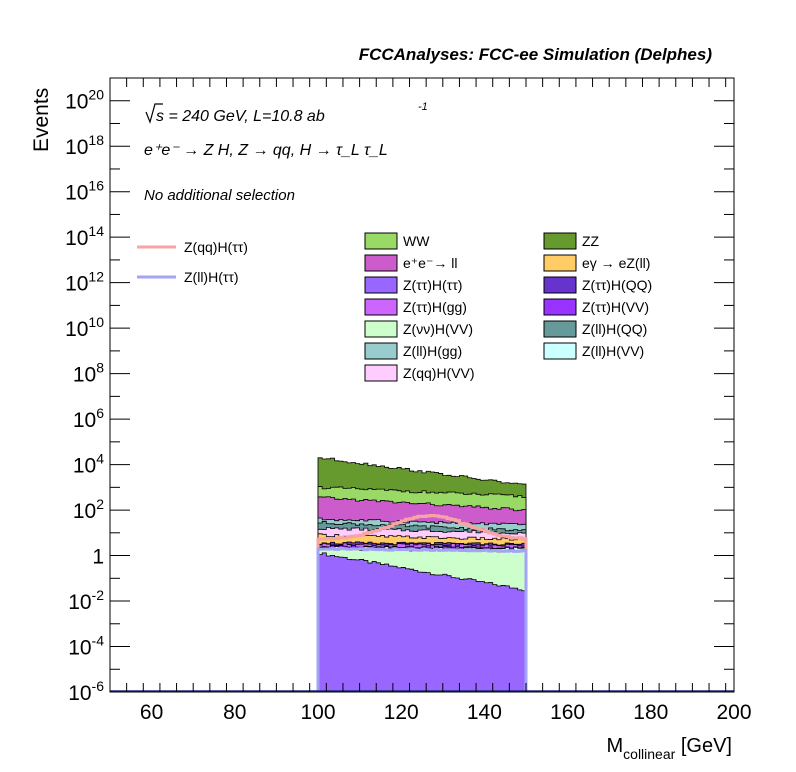 The width and height of the screenshot is (796, 772). I want to click on x-tick-label: 160, so click(567, 712).